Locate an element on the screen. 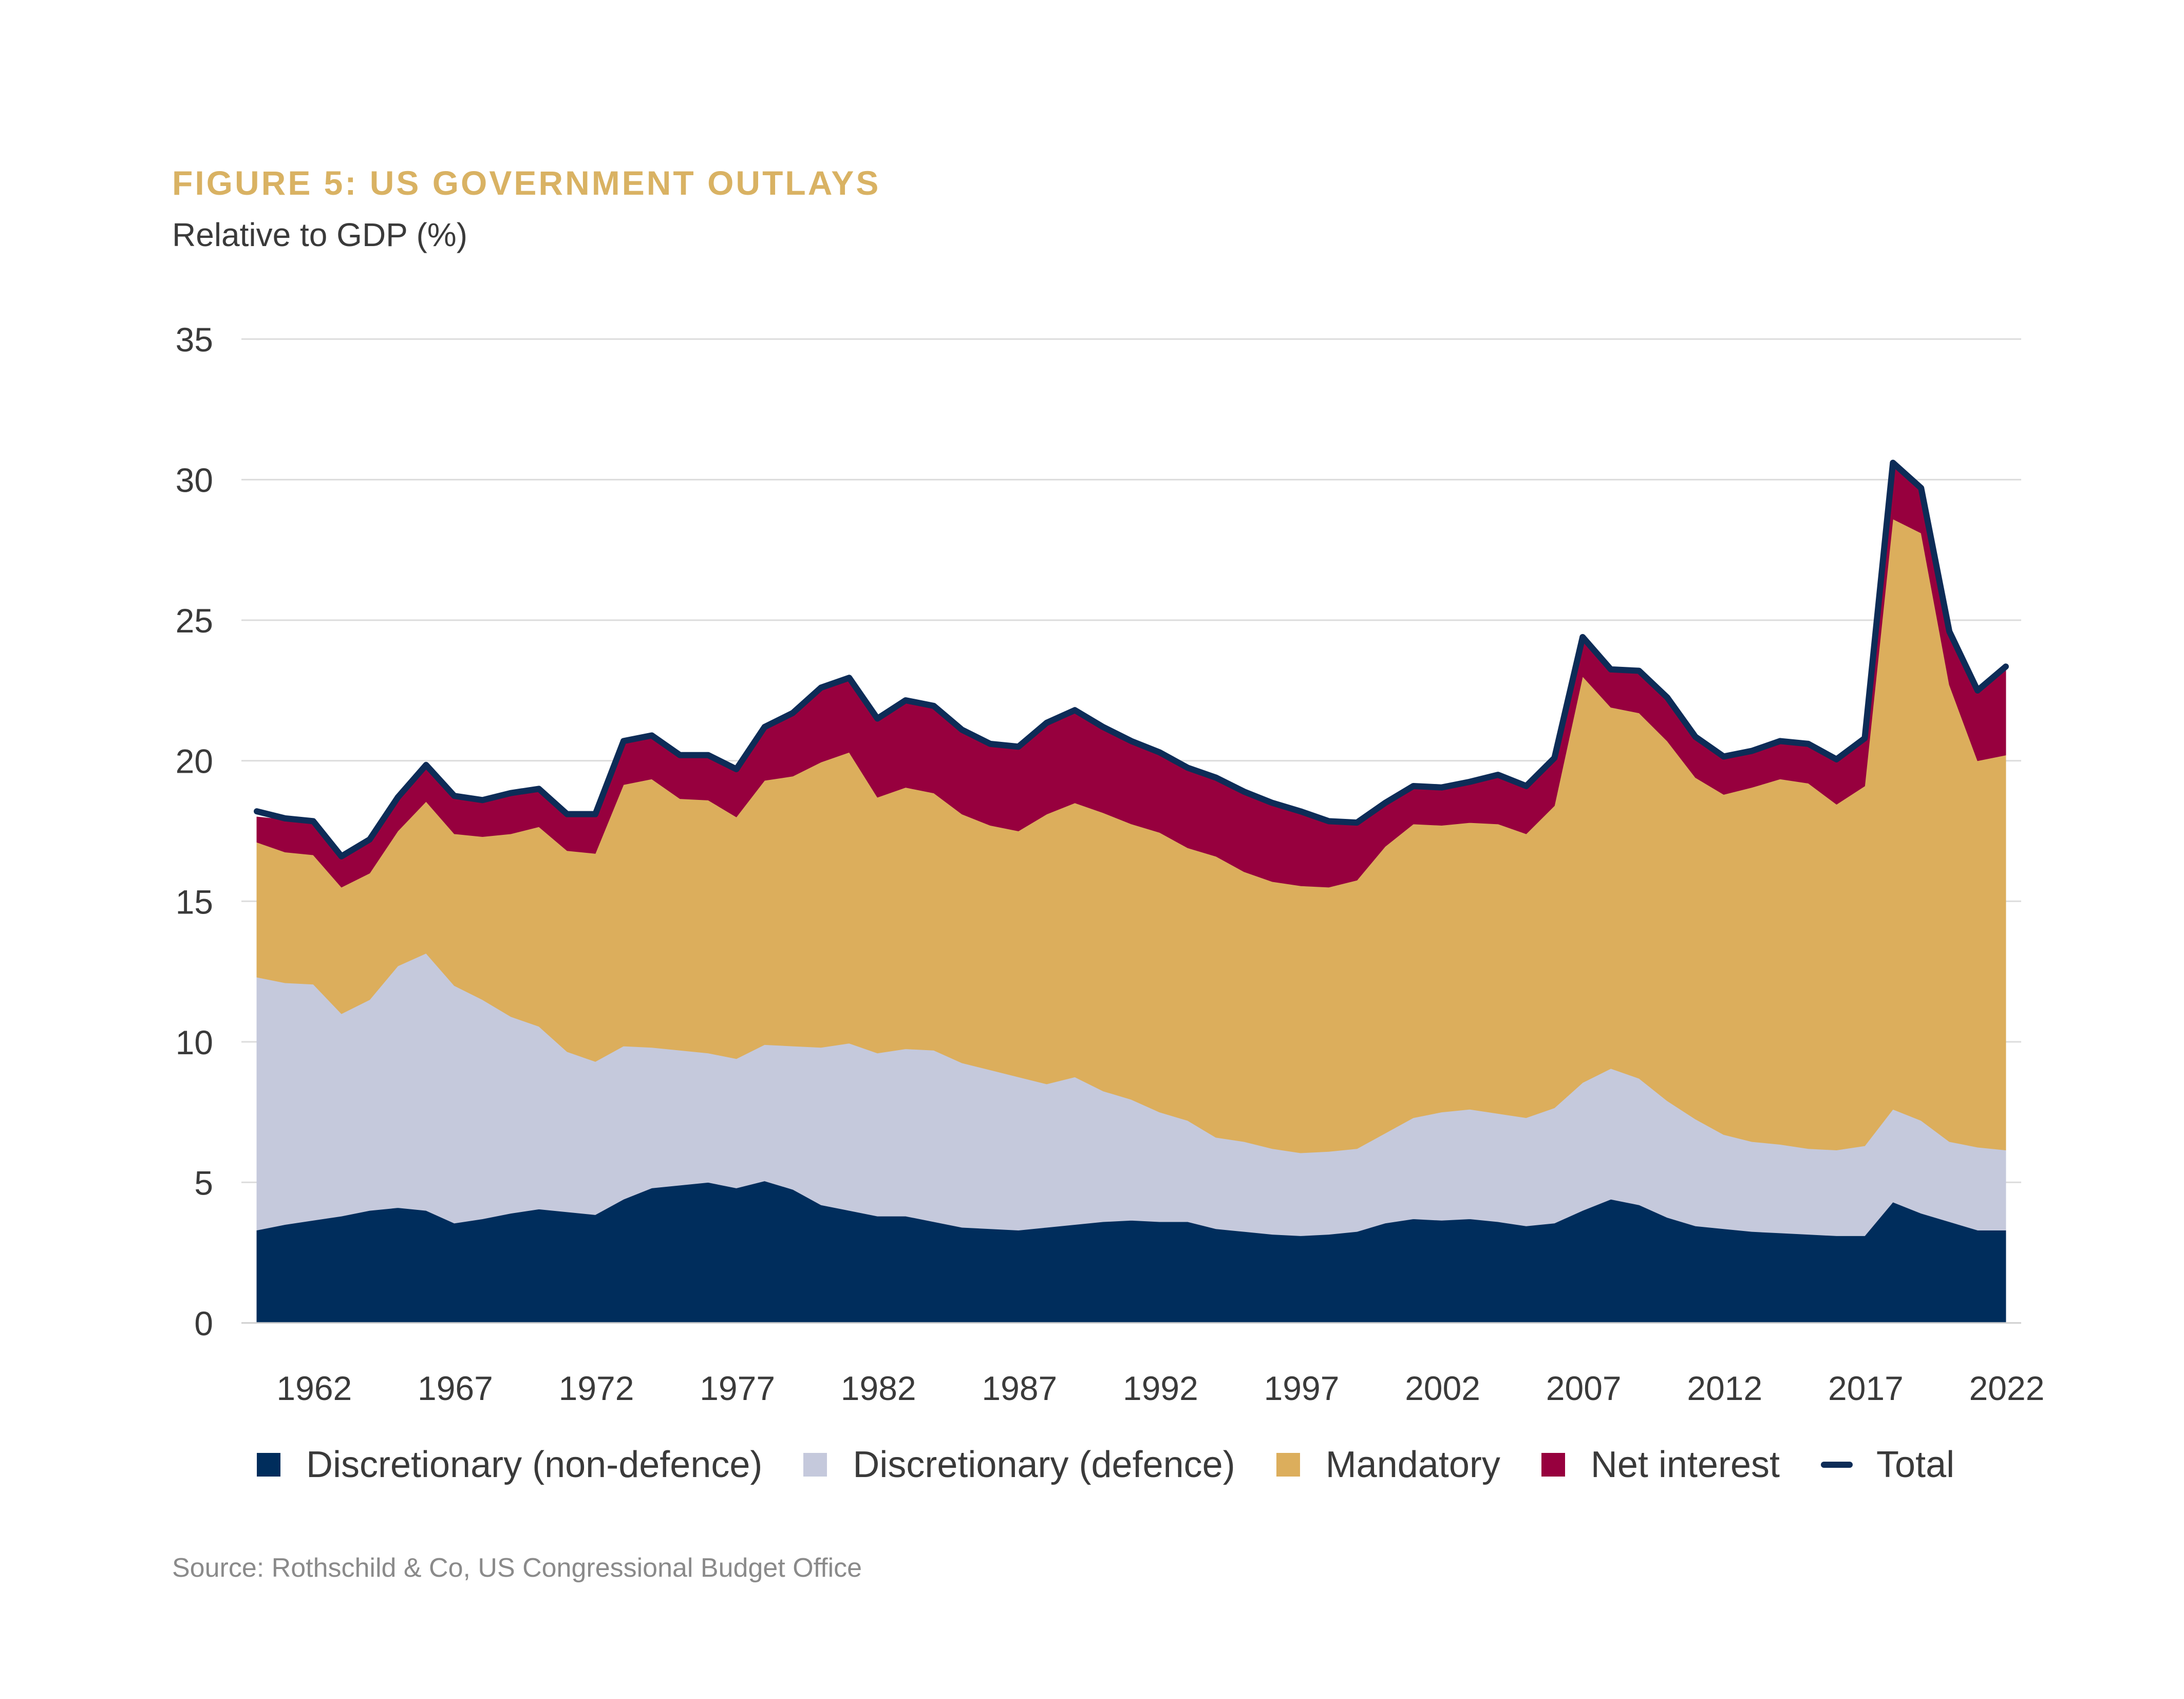  x-tick-label: 1992 is located at coordinates (1160, 1388).